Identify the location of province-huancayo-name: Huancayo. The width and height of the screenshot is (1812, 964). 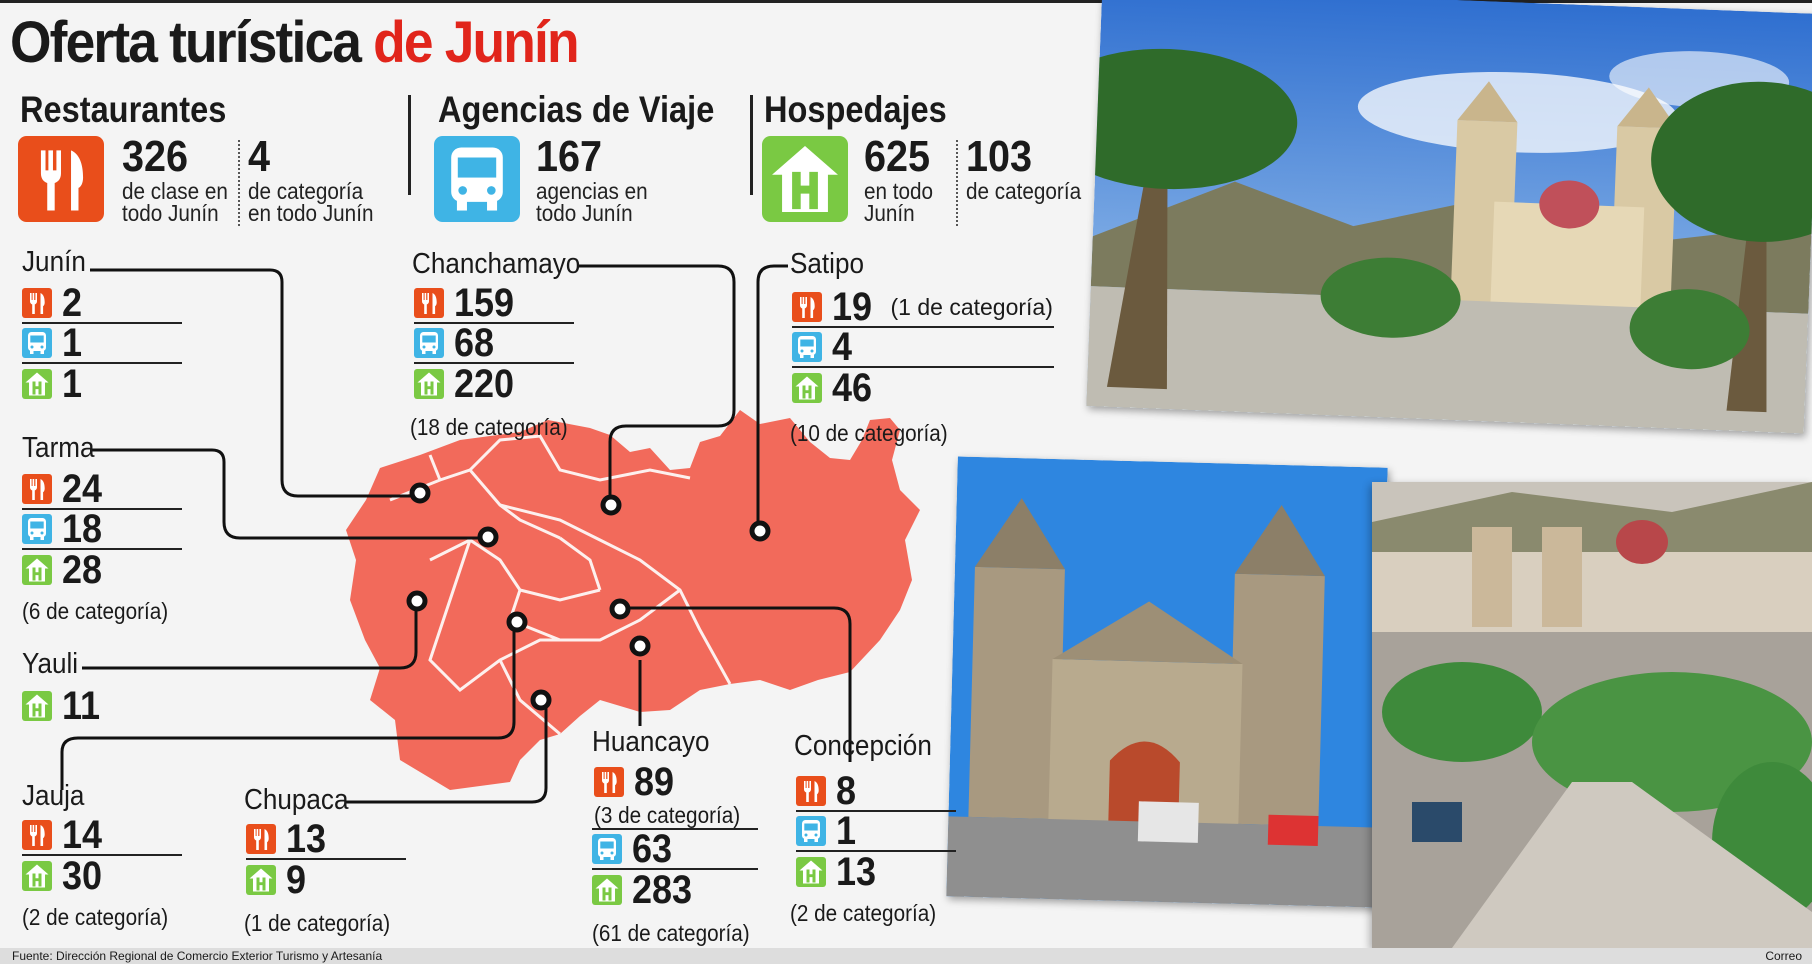
(651, 742).